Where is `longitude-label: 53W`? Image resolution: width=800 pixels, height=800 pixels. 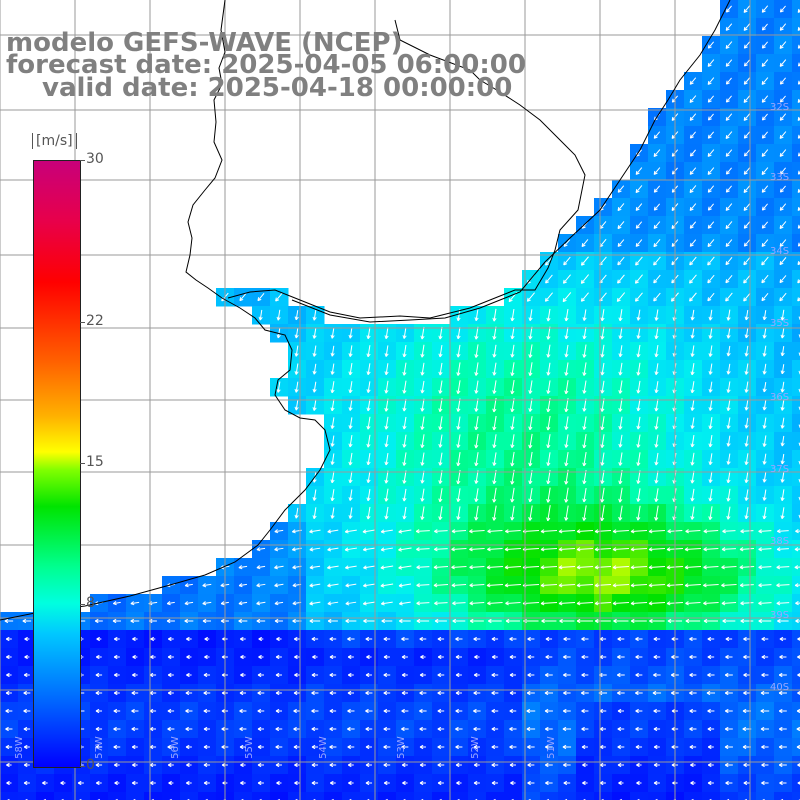
longitude-label: 53W is located at coordinates (401, 747).